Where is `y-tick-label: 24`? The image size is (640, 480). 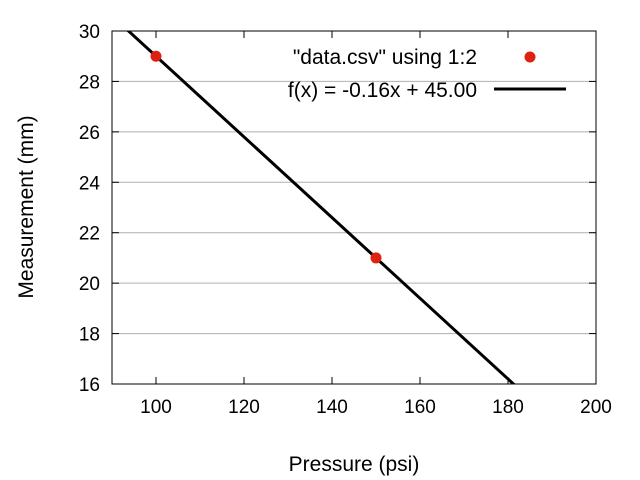 y-tick-label: 24 is located at coordinates (90, 183).